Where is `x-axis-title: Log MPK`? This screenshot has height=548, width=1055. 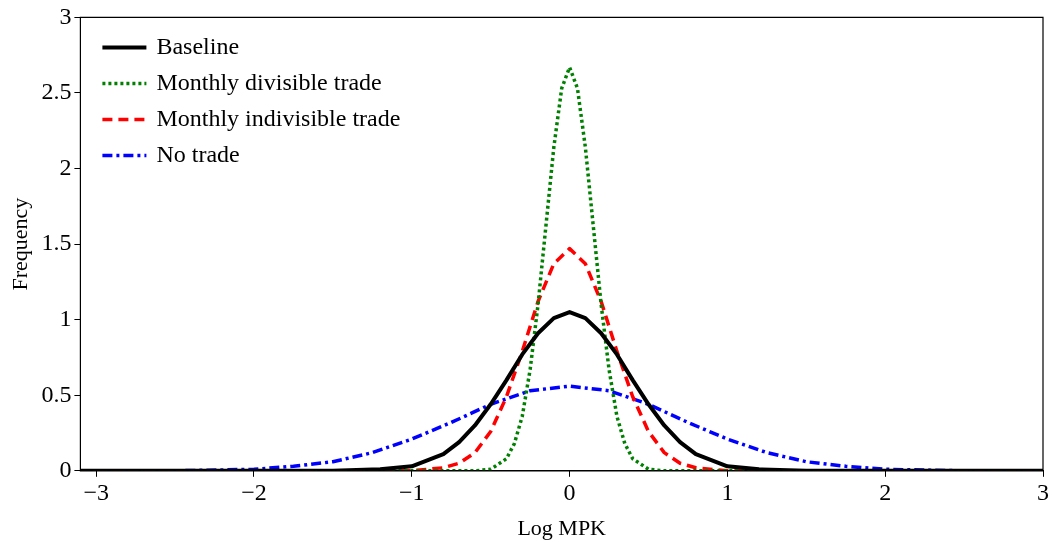
x-axis-title: Log MPK is located at coordinates (562, 527).